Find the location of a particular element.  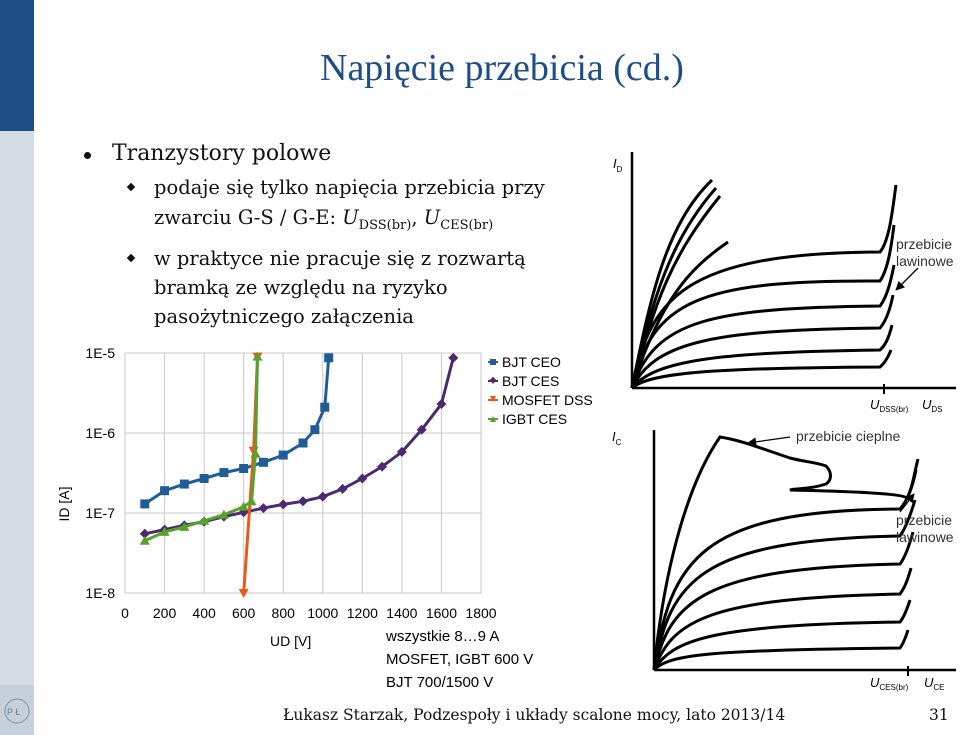

note-line3: BJT 700/1500 V is located at coordinates (439, 682).